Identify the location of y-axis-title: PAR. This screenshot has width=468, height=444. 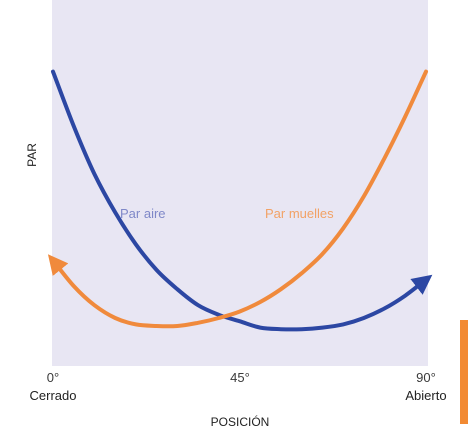
(32, 155).